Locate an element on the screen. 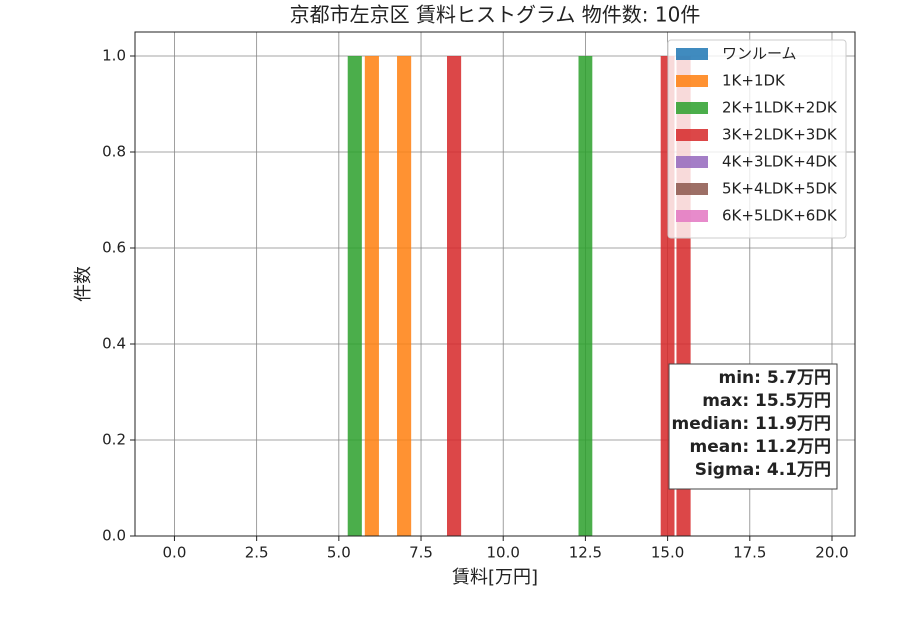 The height and width of the screenshot is (630, 900). stats-text: Sigma: 4.1万円 is located at coordinates (763, 470).